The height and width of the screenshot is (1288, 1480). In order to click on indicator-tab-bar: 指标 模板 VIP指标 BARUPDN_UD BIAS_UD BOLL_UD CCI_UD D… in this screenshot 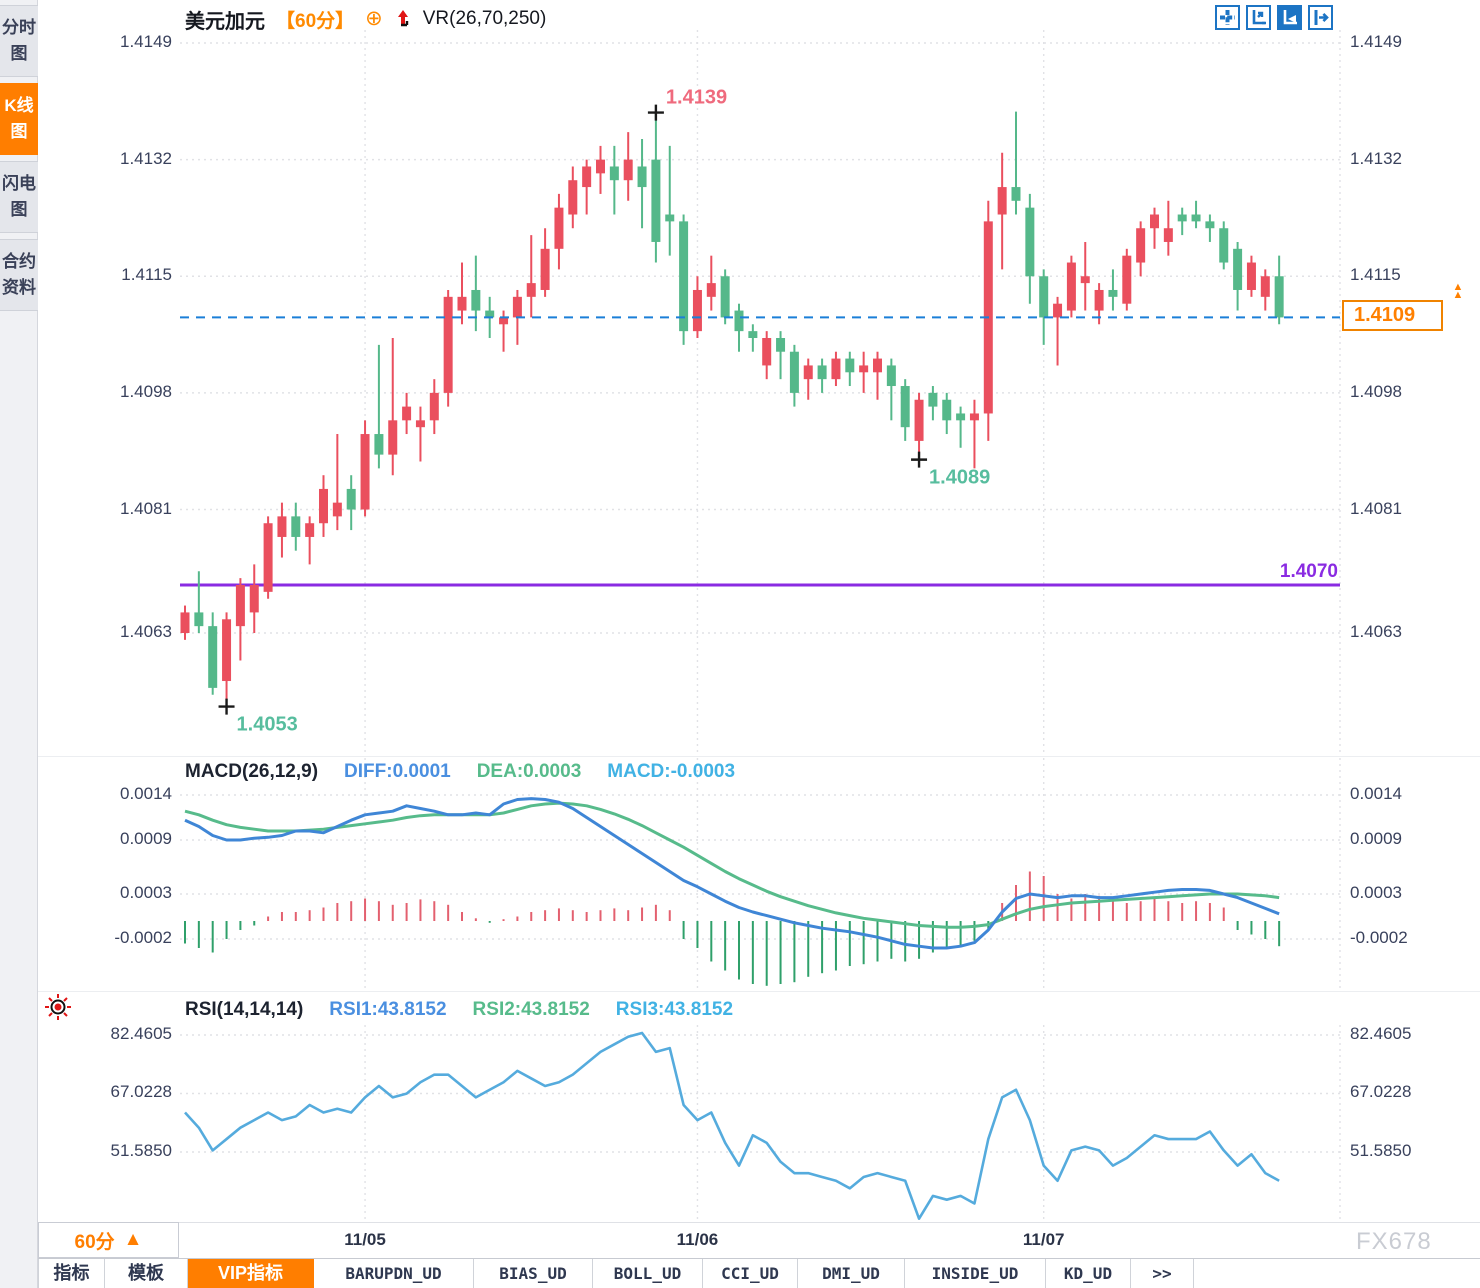, I will do `click(759, 1273)`.